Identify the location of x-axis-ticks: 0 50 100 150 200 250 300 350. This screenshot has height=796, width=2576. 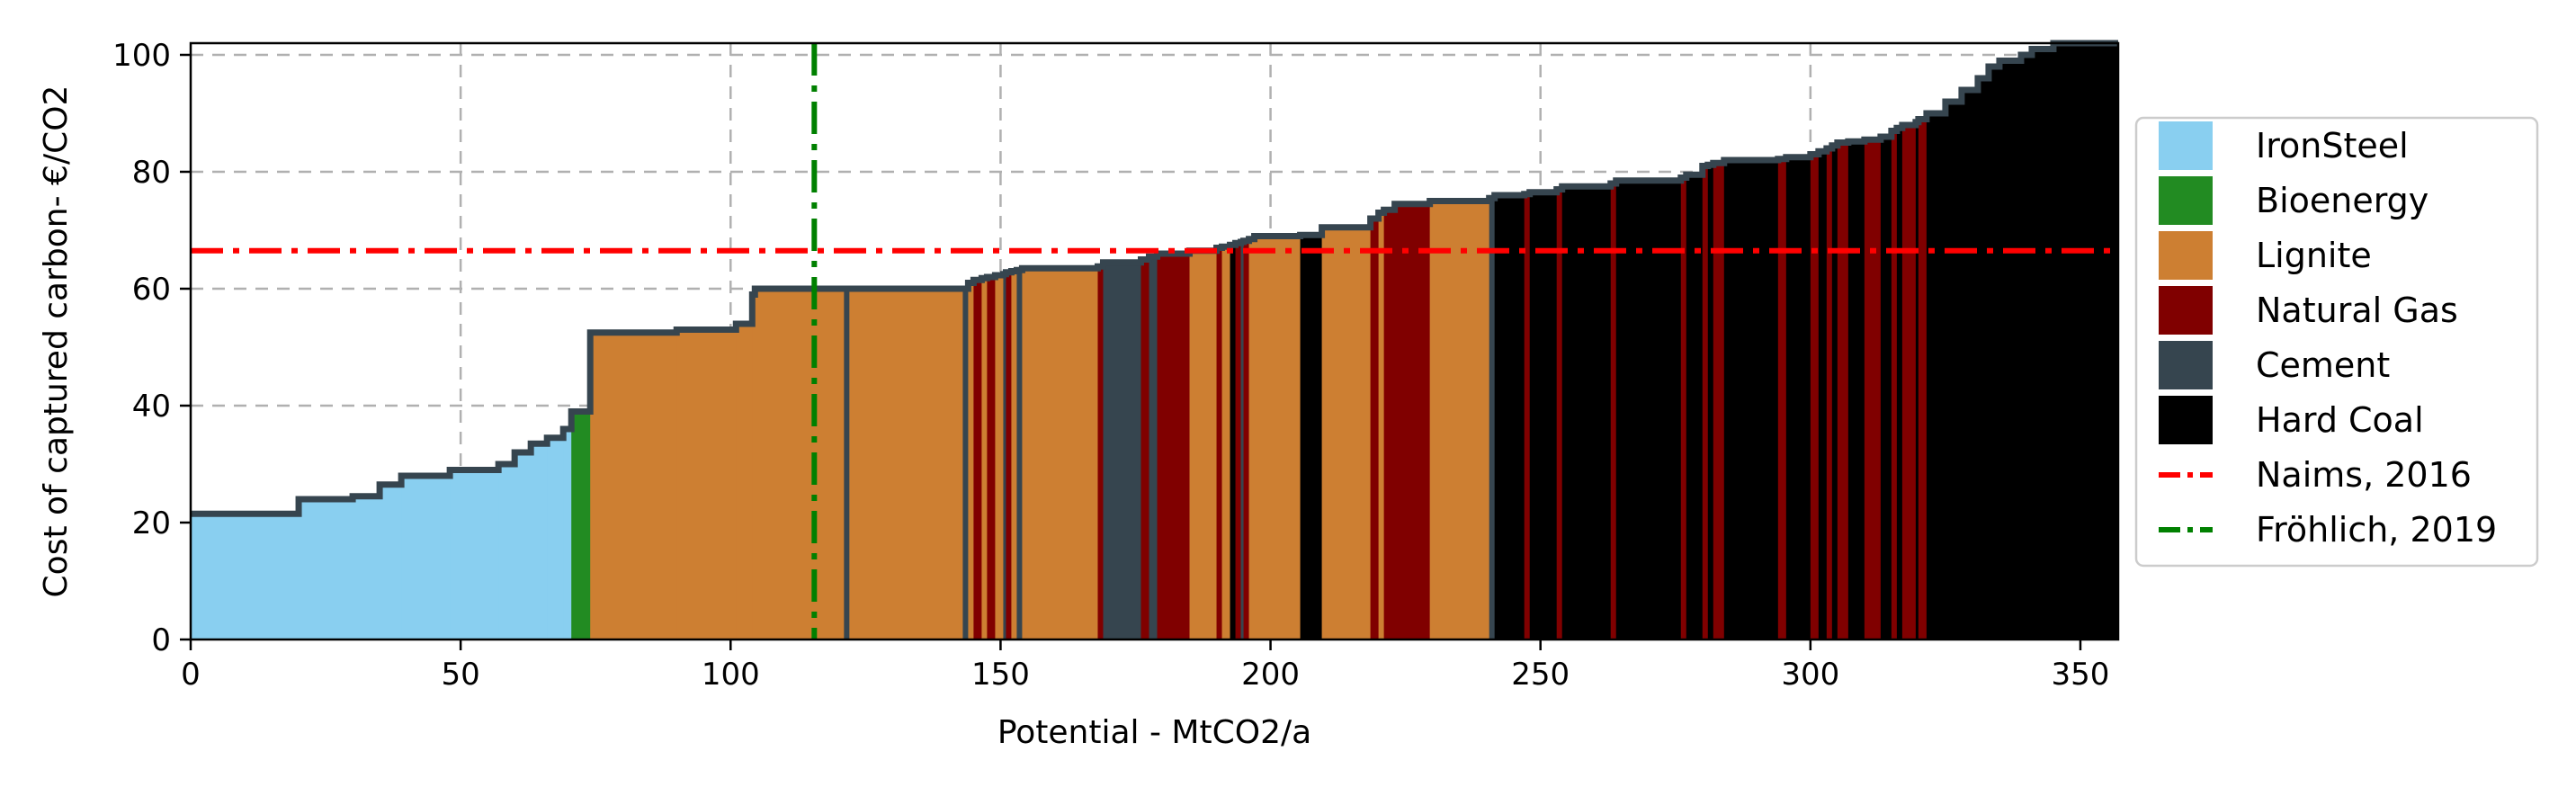
(1145, 666).